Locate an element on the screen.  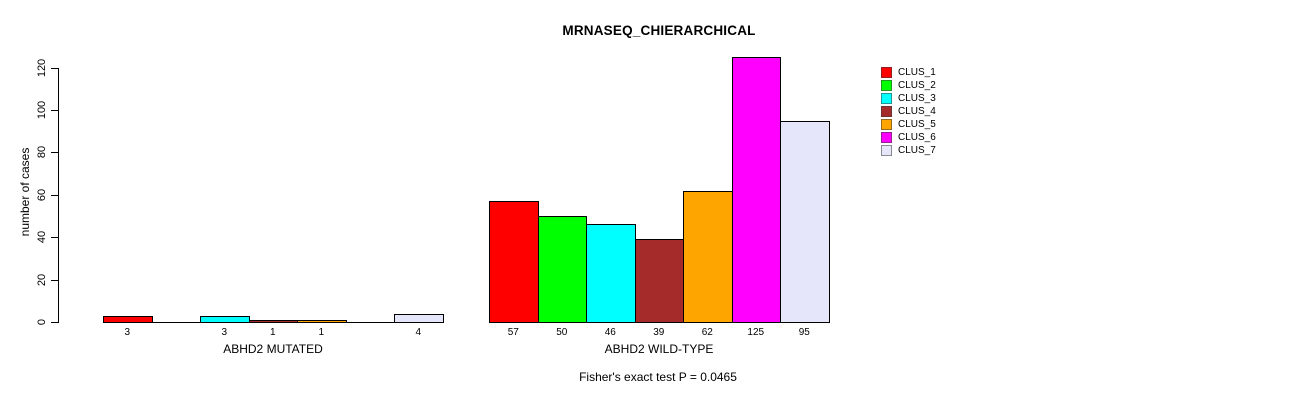
legend-label: CLUS_2 is located at coordinates (917, 85).